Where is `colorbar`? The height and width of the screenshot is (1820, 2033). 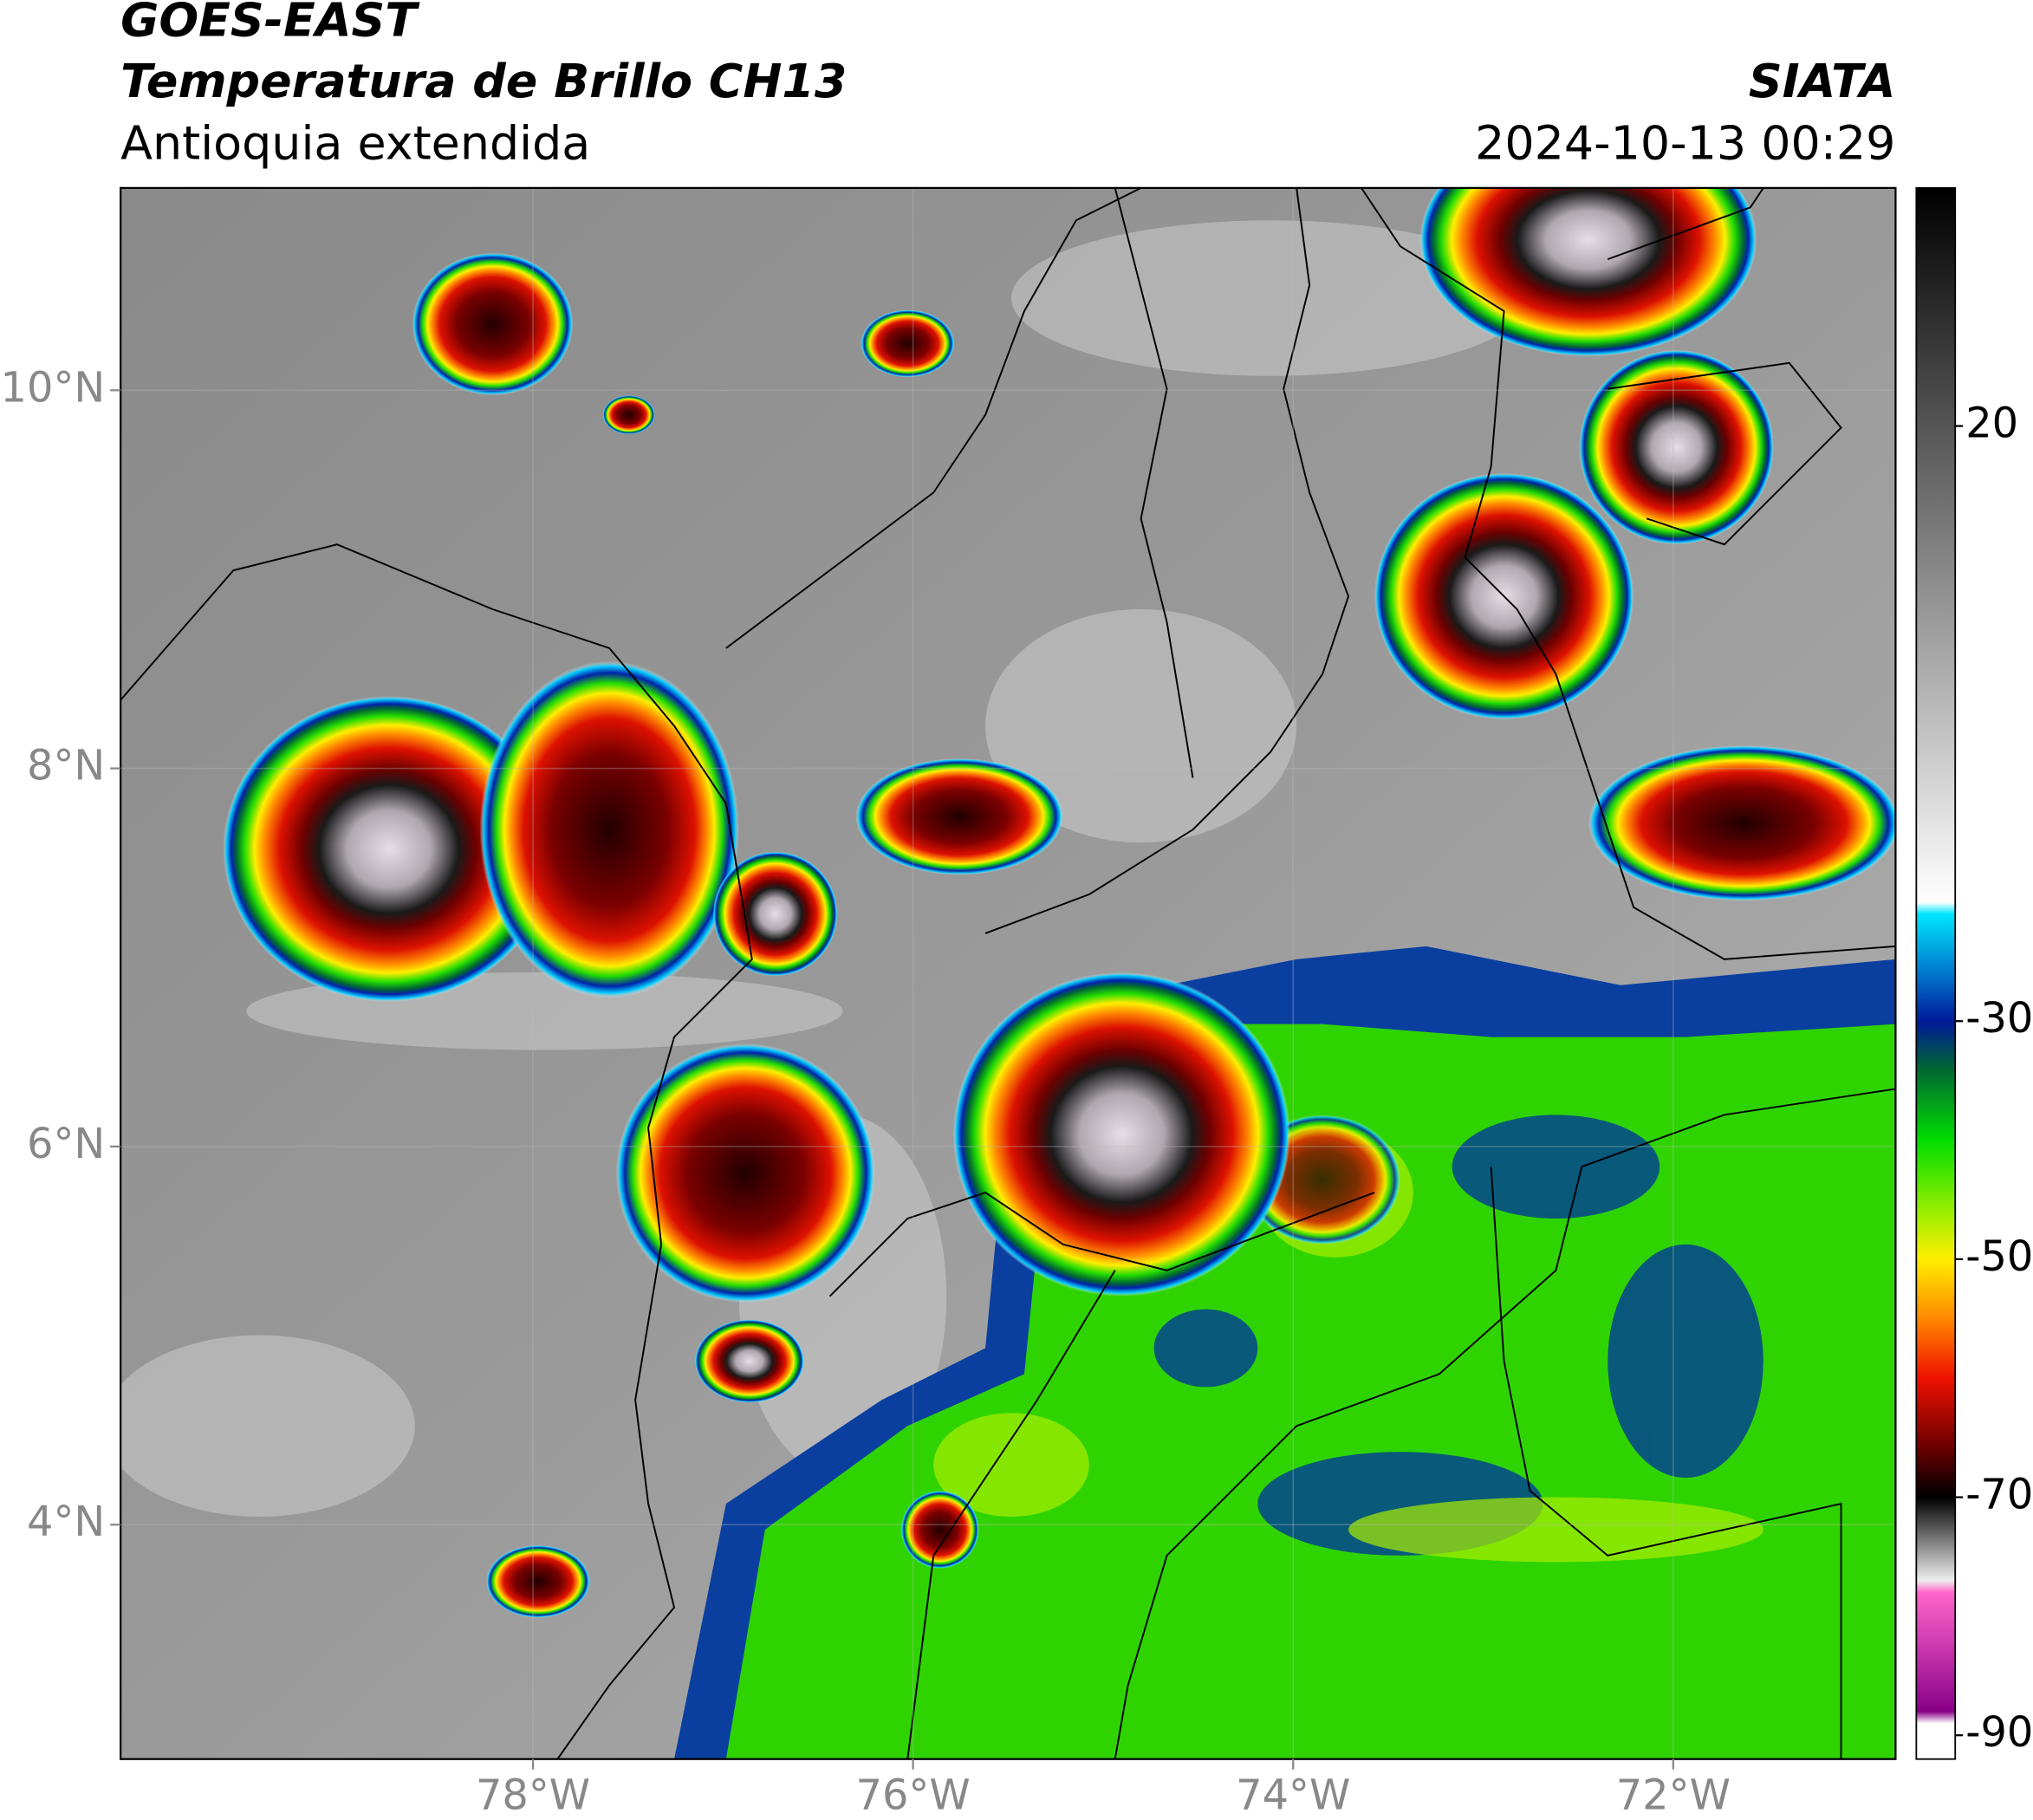 colorbar is located at coordinates (1936, 973).